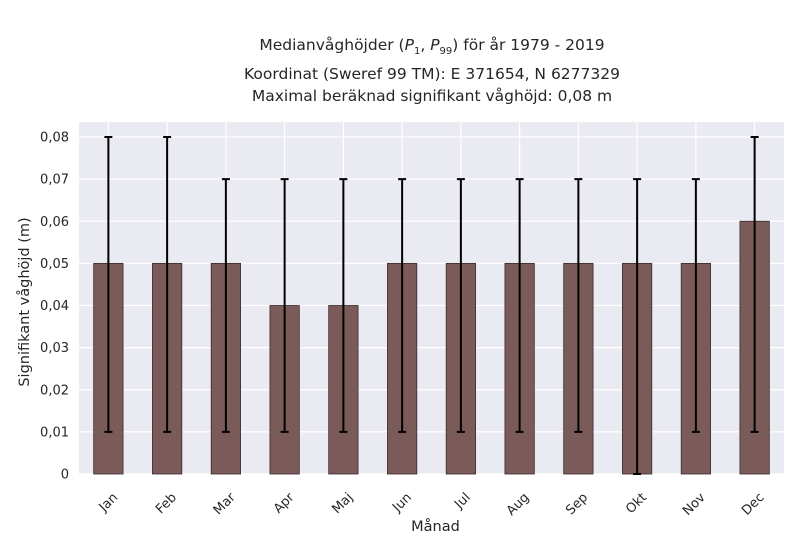 This screenshot has width=800, height=550. Describe the element at coordinates (432, 504) in the screenshot. I see `x-axis-ticks: Jan Feb Mar Apr Maj Jun Jul Aug Sep Okt Nov Dec` at that location.